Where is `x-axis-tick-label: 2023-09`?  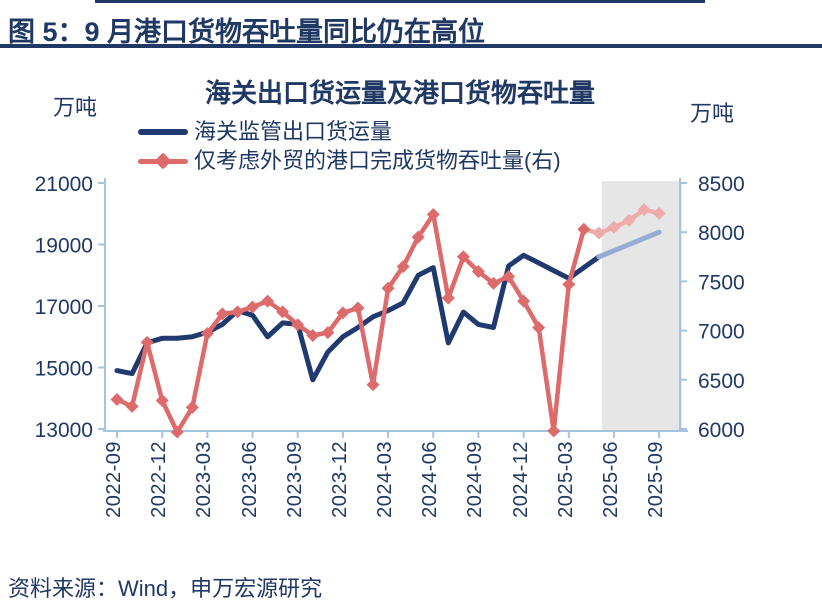
x-axis-tick-label: 2023-09 is located at coordinates (294, 479).